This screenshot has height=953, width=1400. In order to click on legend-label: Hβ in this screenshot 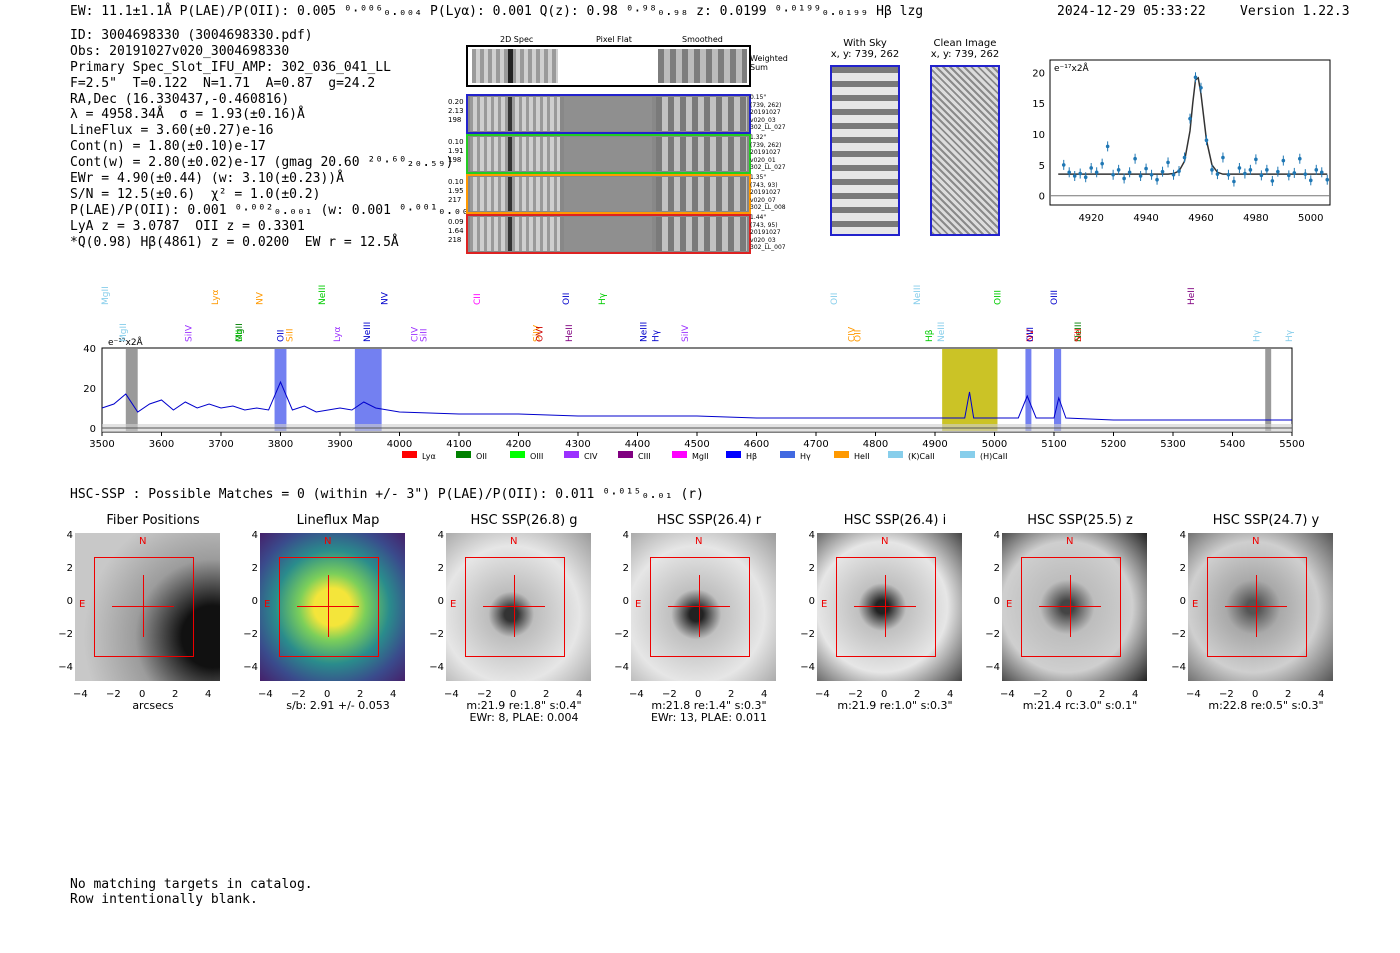, I will do `click(751, 456)`.